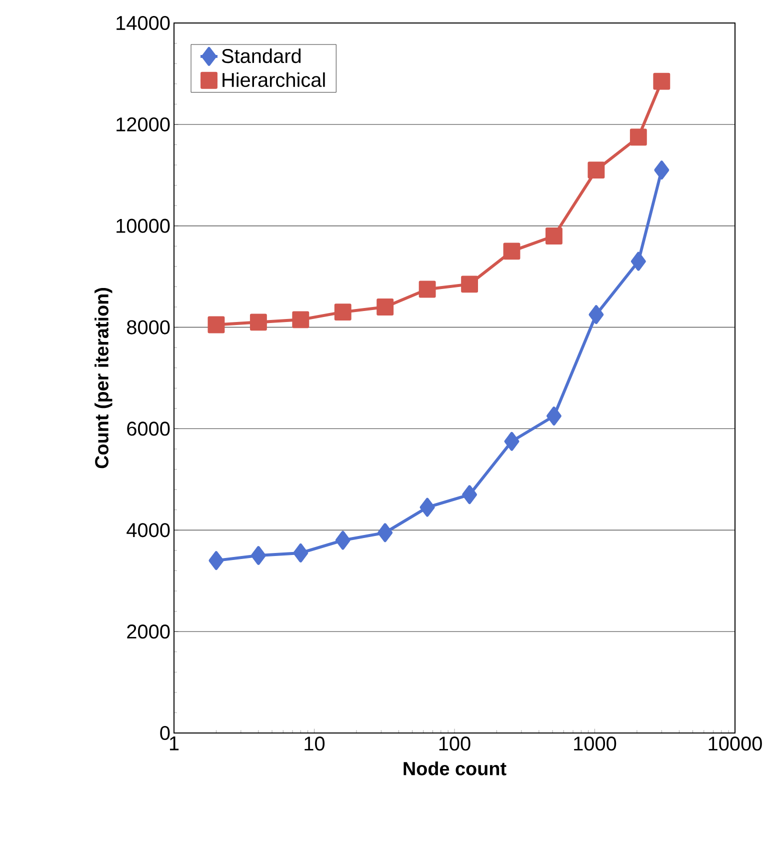 The height and width of the screenshot is (841, 781). What do you see at coordinates (148, 327) in the screenshot?
I see `y-tick-label: 8000` at bounding box center [148, 327].